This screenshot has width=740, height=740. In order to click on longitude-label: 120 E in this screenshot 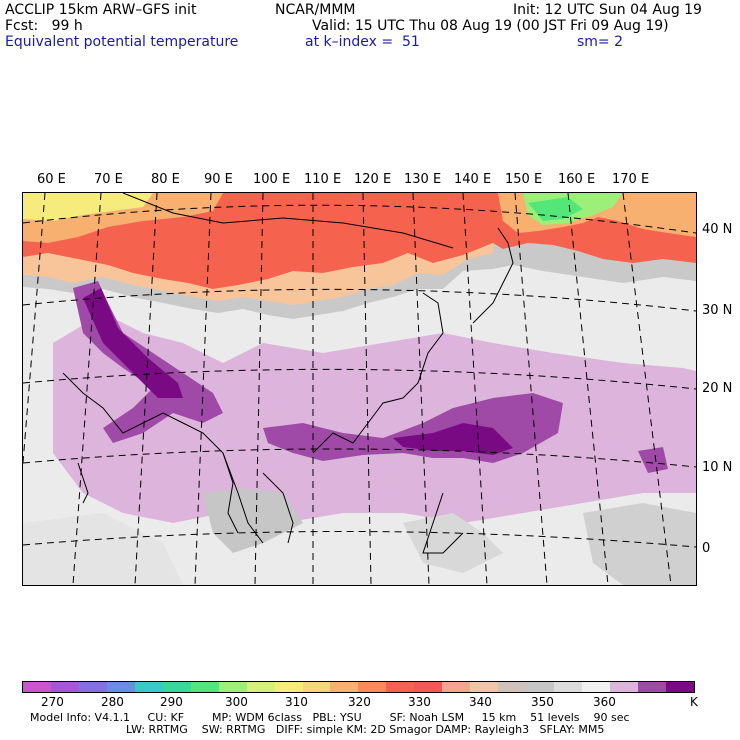, I will do `click(373, 179)`.